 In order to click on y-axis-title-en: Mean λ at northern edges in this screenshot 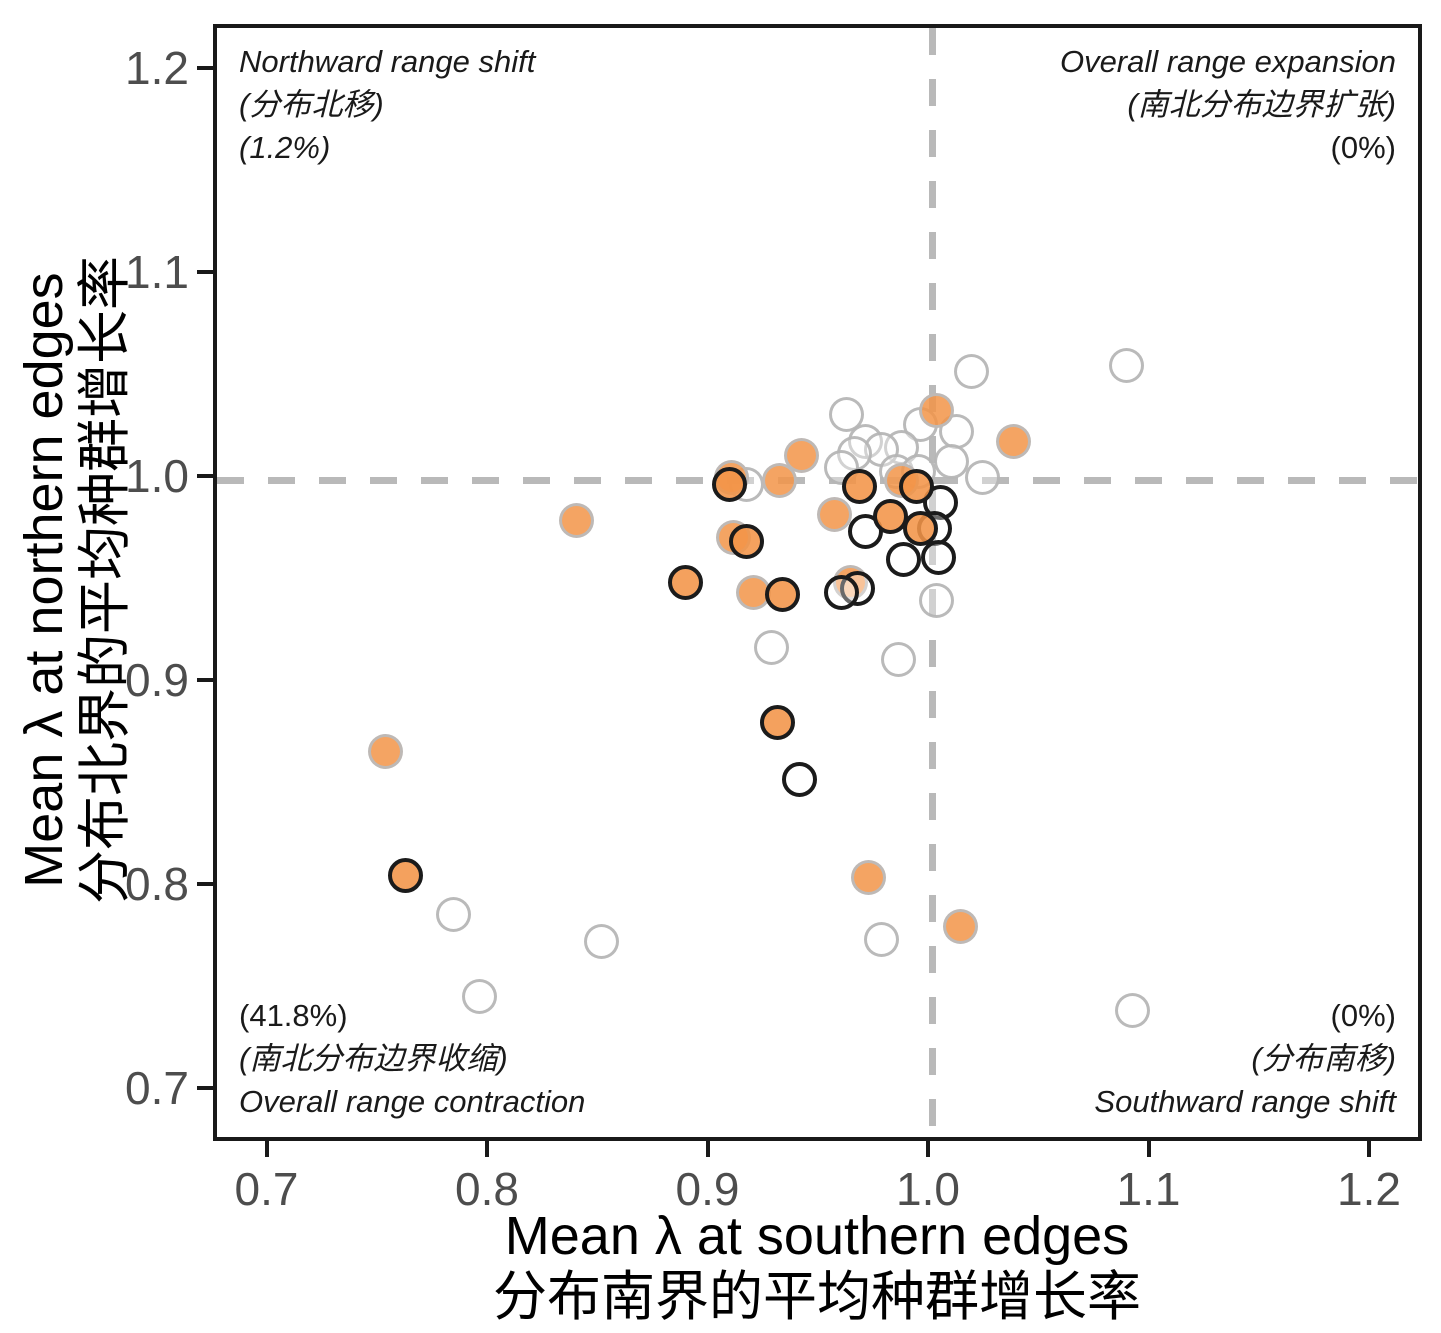, I will do `click(44, 580)`.